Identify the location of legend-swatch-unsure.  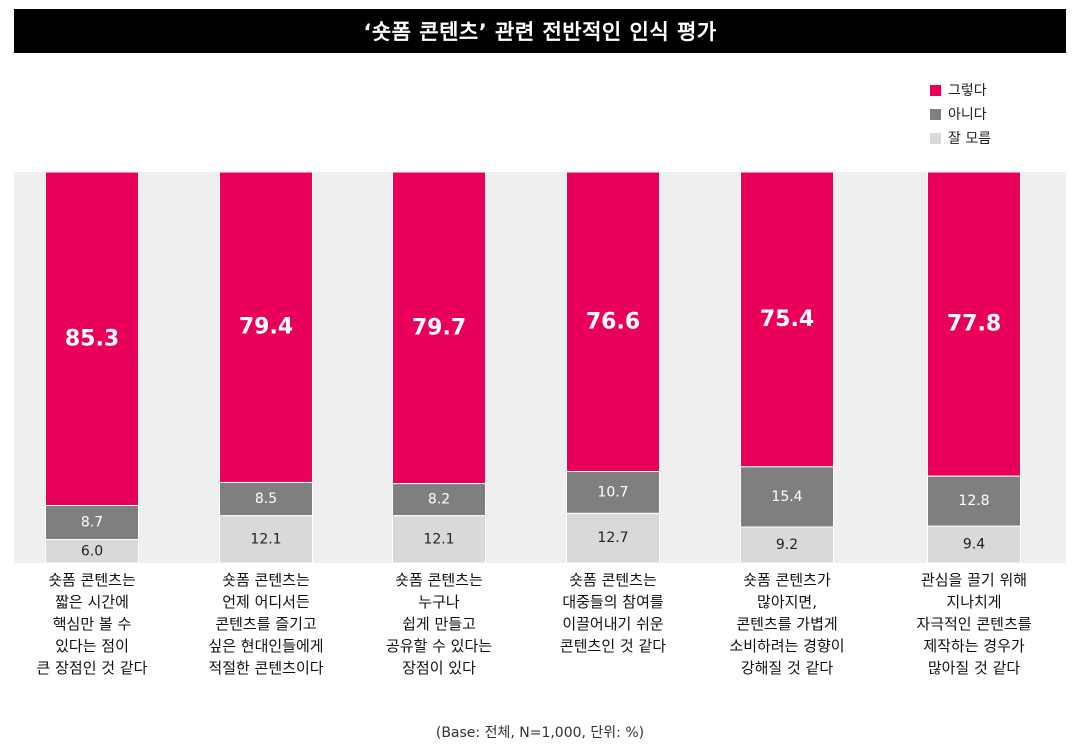
(935, 138).